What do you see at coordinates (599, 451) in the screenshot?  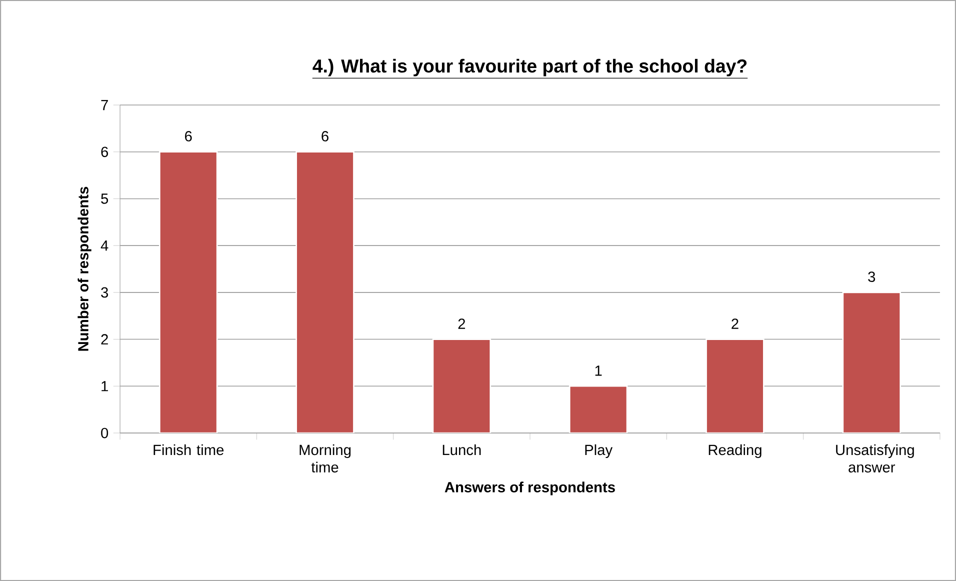 I see `x-tick-label: Play` at bounding box center [599, 451].